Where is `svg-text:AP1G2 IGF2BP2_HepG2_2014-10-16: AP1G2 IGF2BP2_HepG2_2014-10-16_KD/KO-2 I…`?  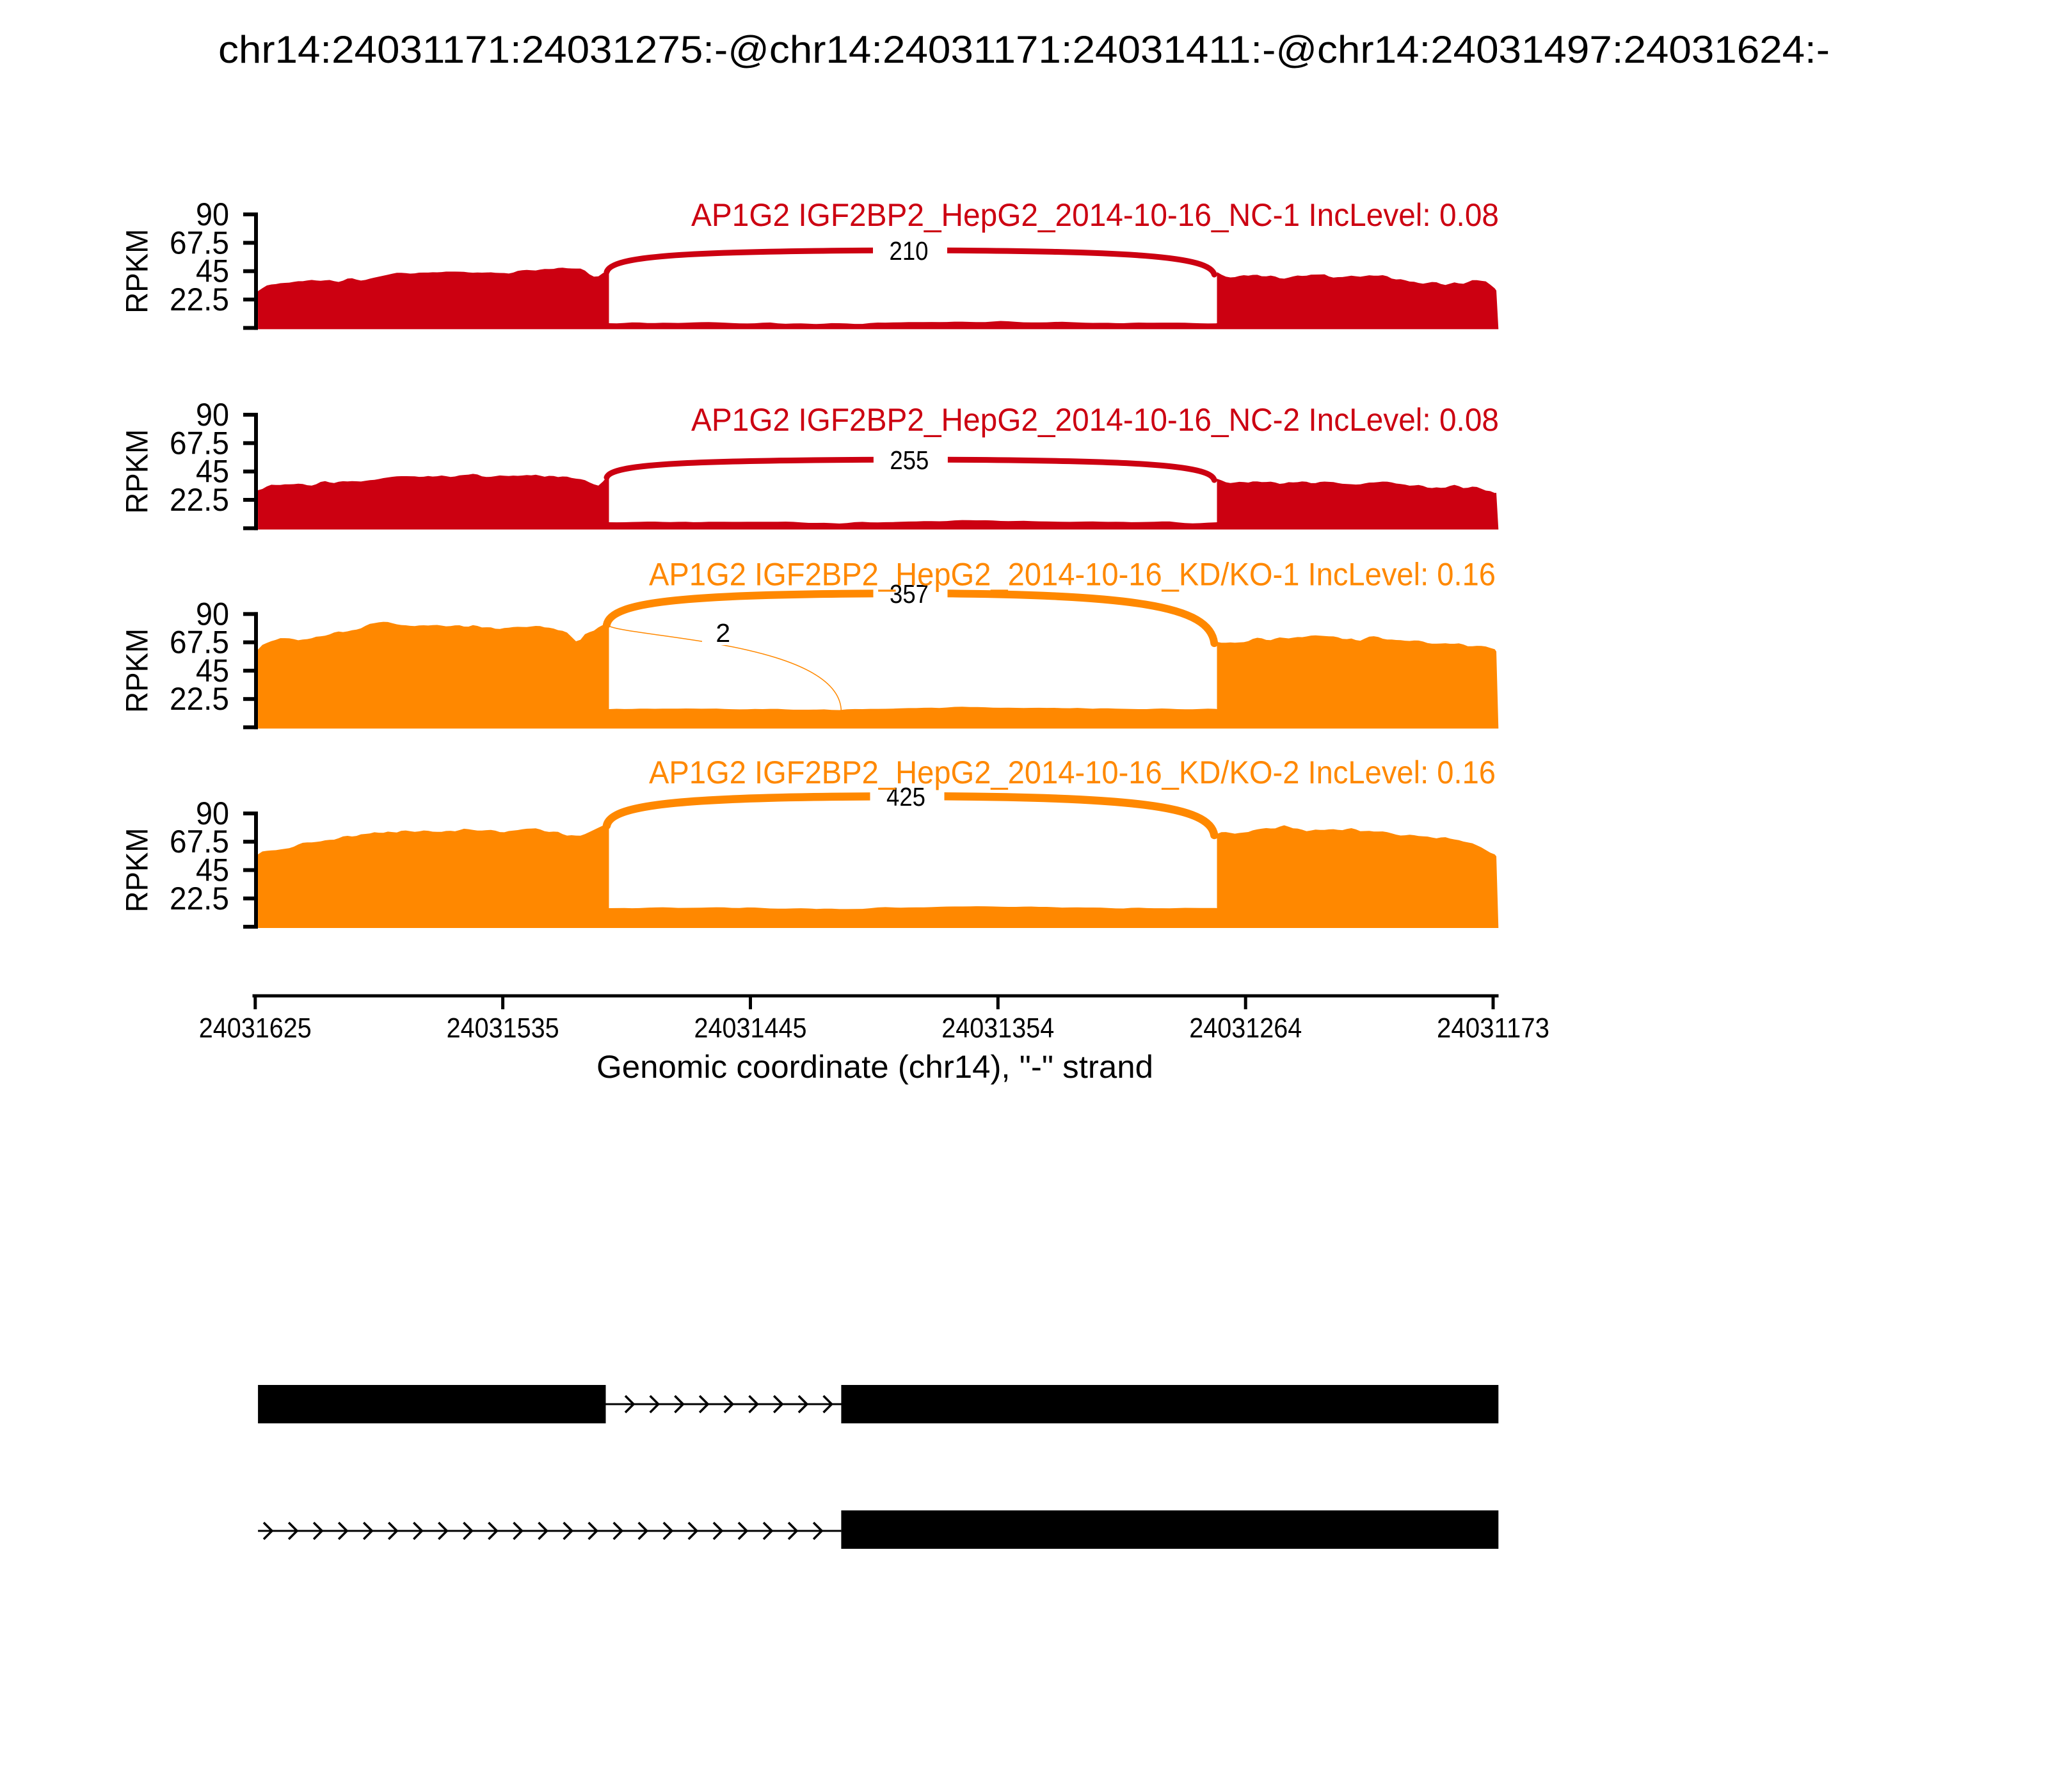
svg-text:AP1G2 IGF2BP2_HepG2_2014-10-16: AP1G2 IGF2BP2_HepG2_2014-10-16_KD/KO-2 I… is located at coordinates (1072, 772).